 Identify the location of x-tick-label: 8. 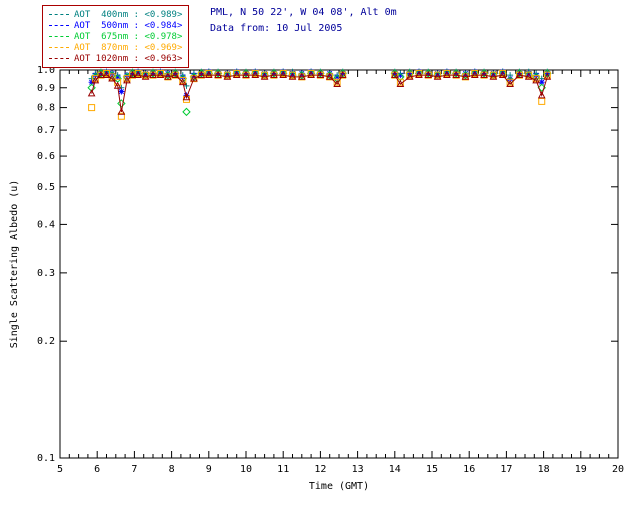
(172, 469).